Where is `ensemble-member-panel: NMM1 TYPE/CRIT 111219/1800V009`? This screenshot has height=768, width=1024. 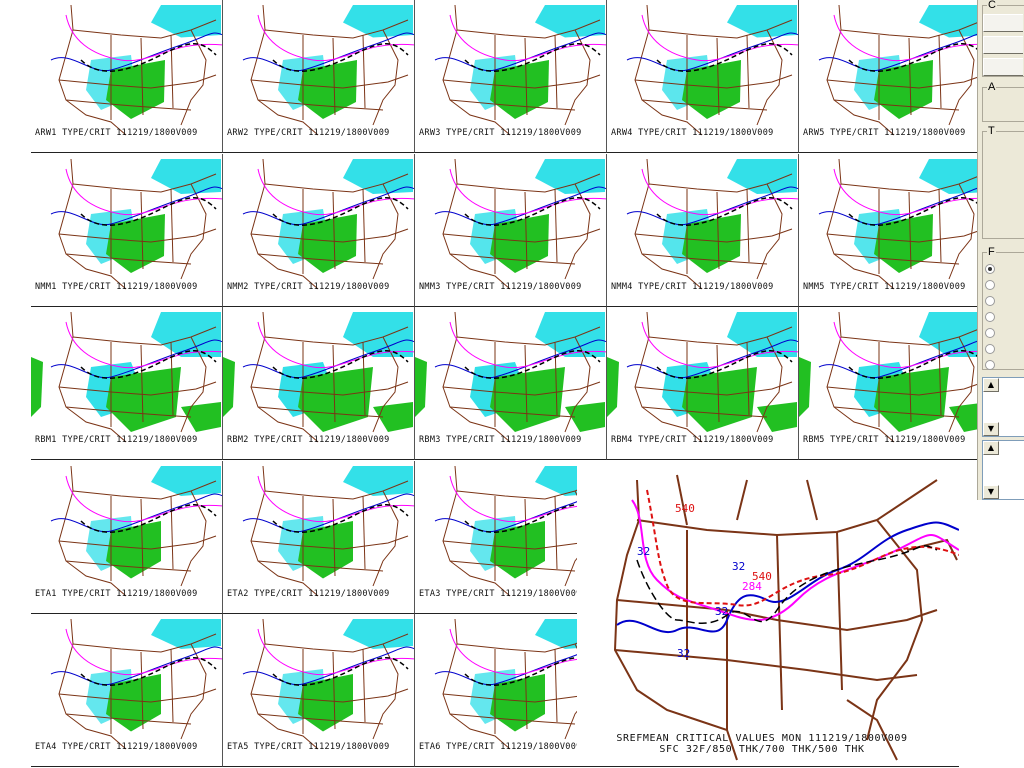 ensemble-member-panel: NMM1 TYPE/CRIT 111219/1800V009 is located at coordinates (127, 230).